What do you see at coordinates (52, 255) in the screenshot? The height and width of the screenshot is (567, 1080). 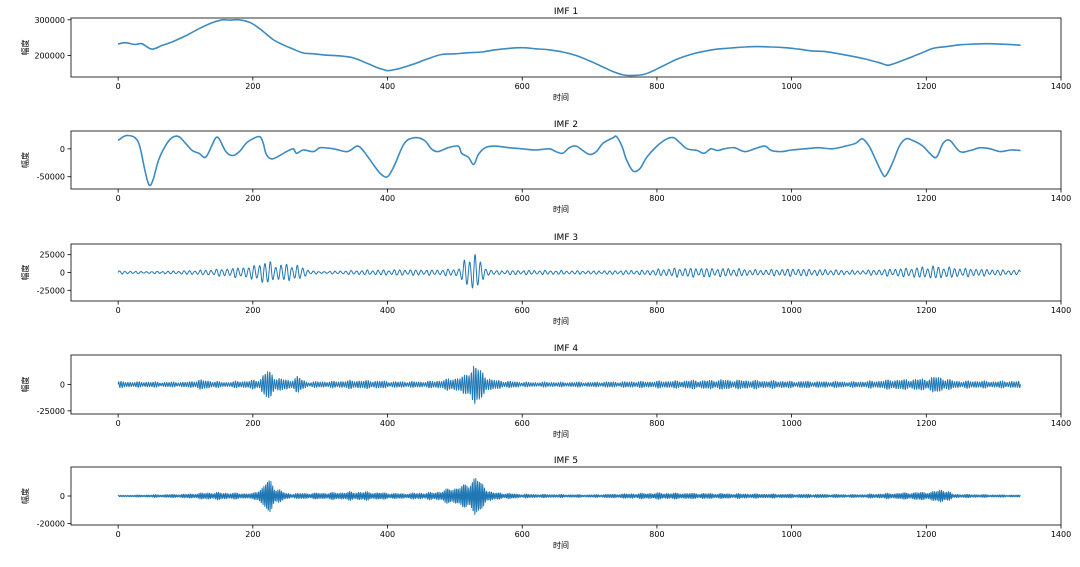 I see `y-tick-label: 25000` at bounding box center [52, 255].